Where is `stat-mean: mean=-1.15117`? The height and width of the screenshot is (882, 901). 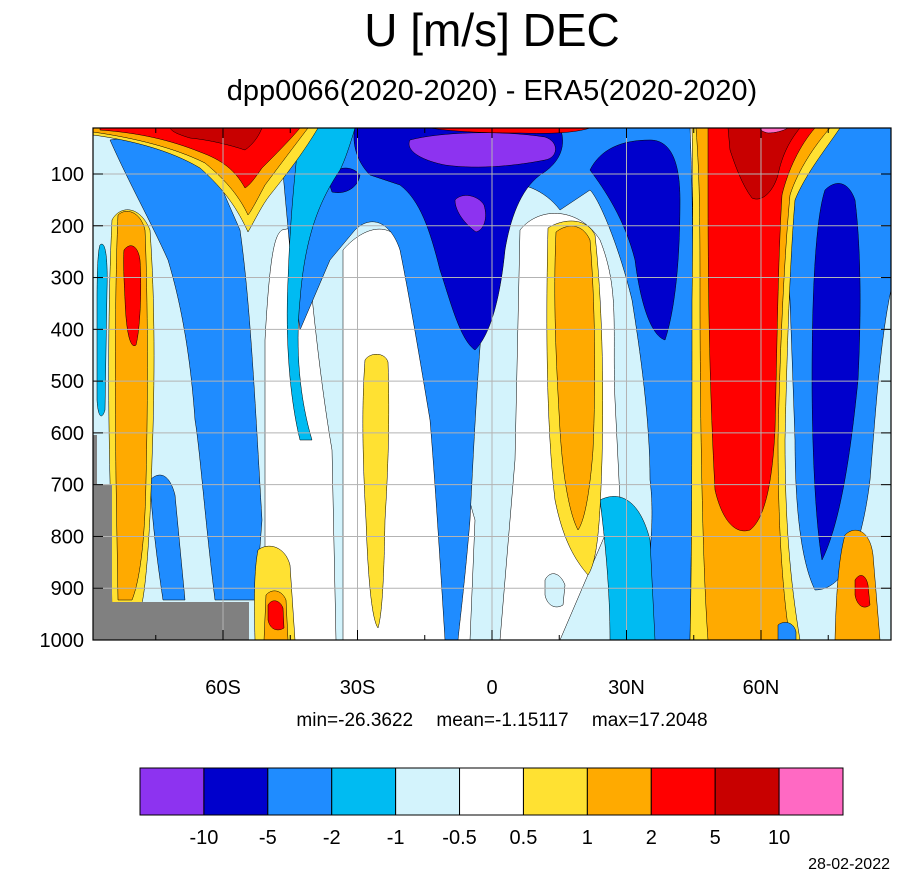
stat-mean: mean=-1.15117 is located at coordinates (502, 720).